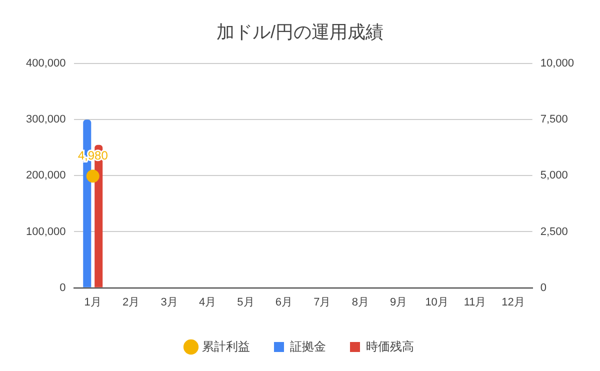 This screenshot has width=600, height=371. What do you see at coordinates (46, 176) in the screenshot?
I see `y-tick-label: 200,000` at bounding box center [46, 176].